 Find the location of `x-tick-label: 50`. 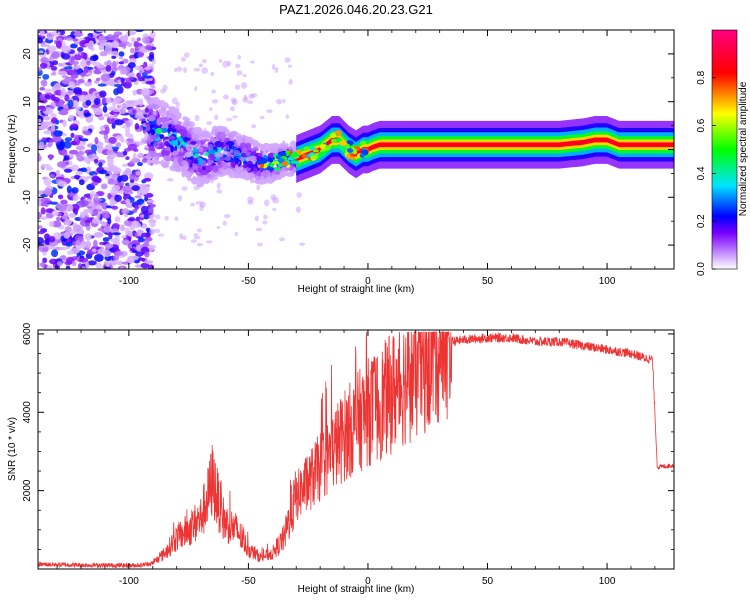

x-tick-label: 50 is located at coordinates (488, 281).